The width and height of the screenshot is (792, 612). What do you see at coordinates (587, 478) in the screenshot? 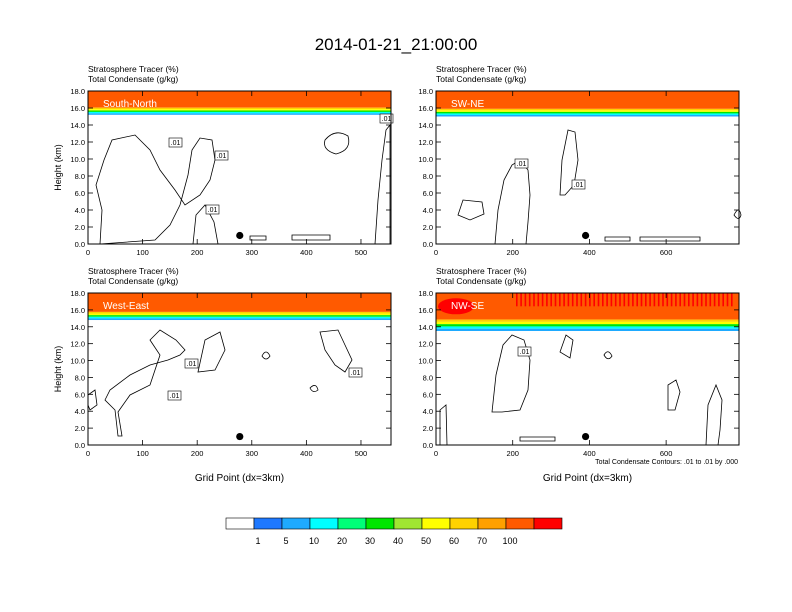
I see `x-axis-label: Grid Point (dx=3km)` at bounding box center [587, 478].